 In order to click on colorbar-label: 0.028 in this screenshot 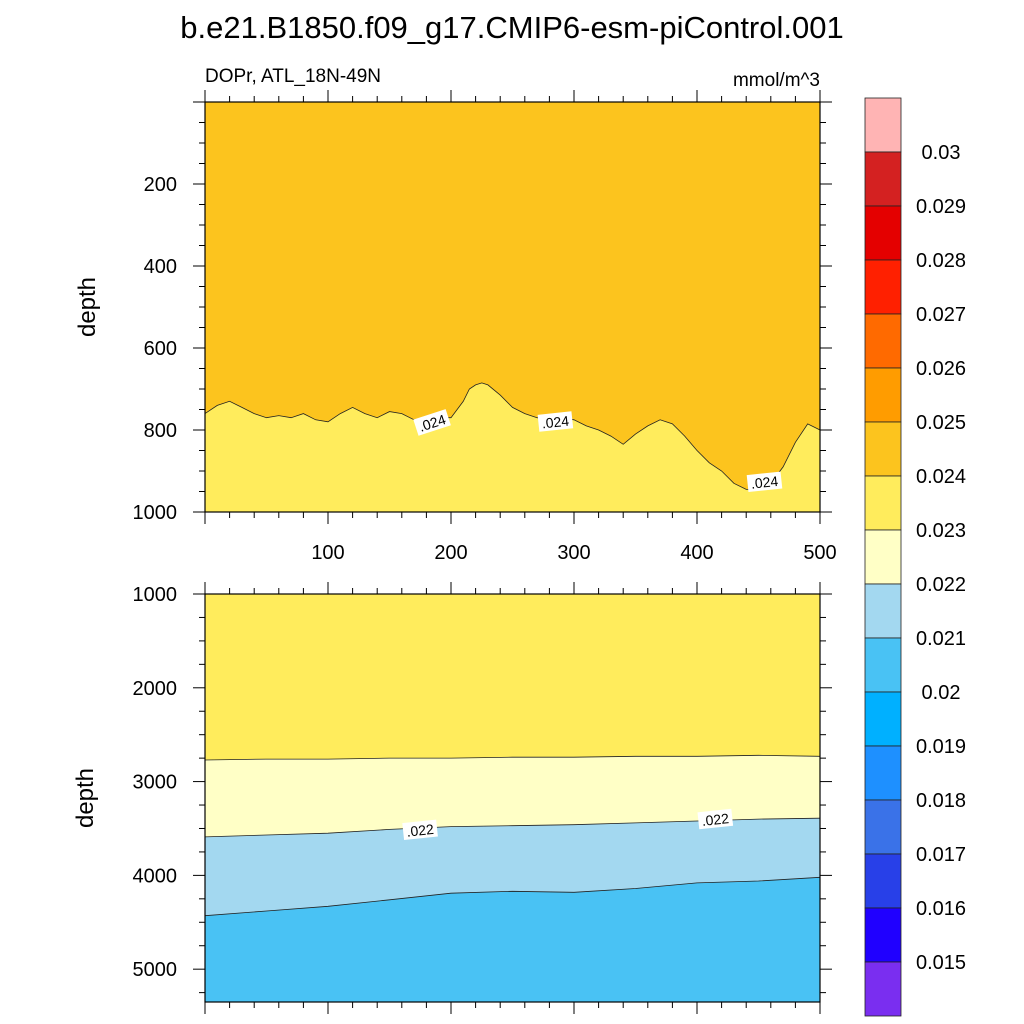, I will do `click(941, 261)`.